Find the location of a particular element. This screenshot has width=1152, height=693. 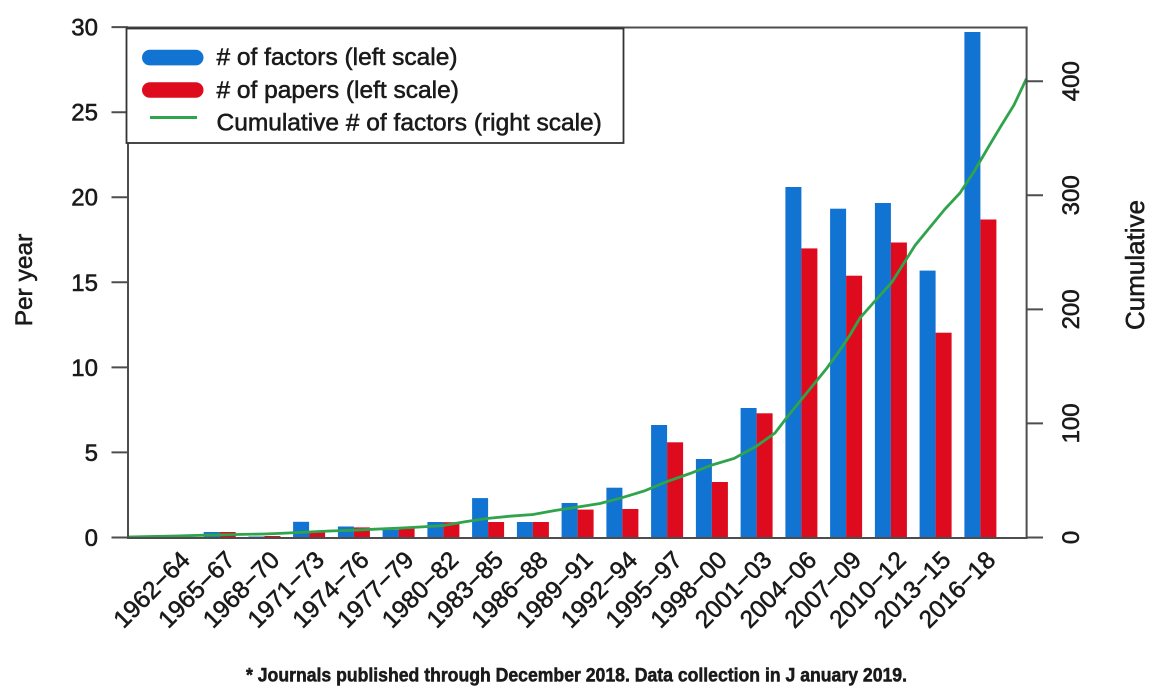

svg-text:Cumulative # of factors (right: Cumulative # of factors (right scale) is located at coordinates (409, 122).